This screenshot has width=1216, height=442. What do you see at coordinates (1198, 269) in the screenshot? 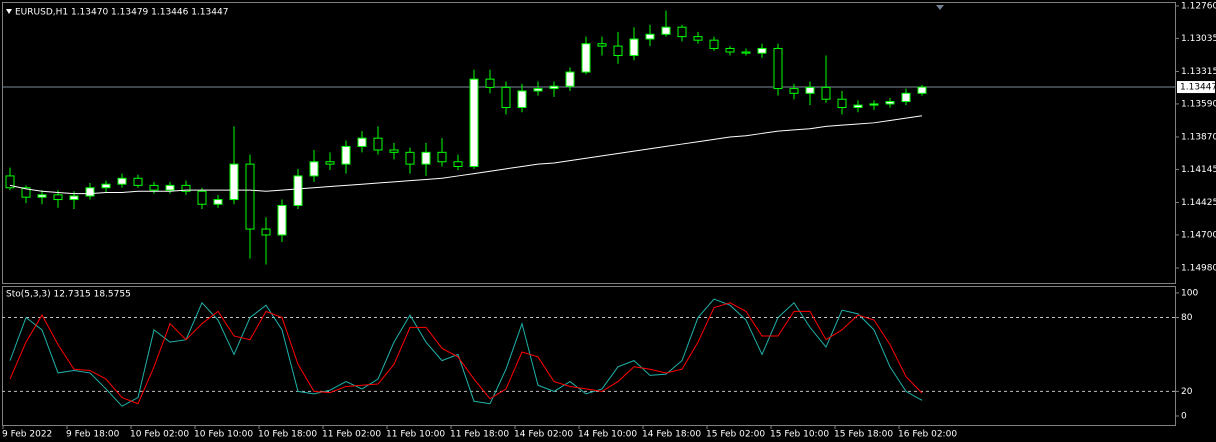
I see `y-tick-label: 1.14980` at bounding box center [1198, 269].